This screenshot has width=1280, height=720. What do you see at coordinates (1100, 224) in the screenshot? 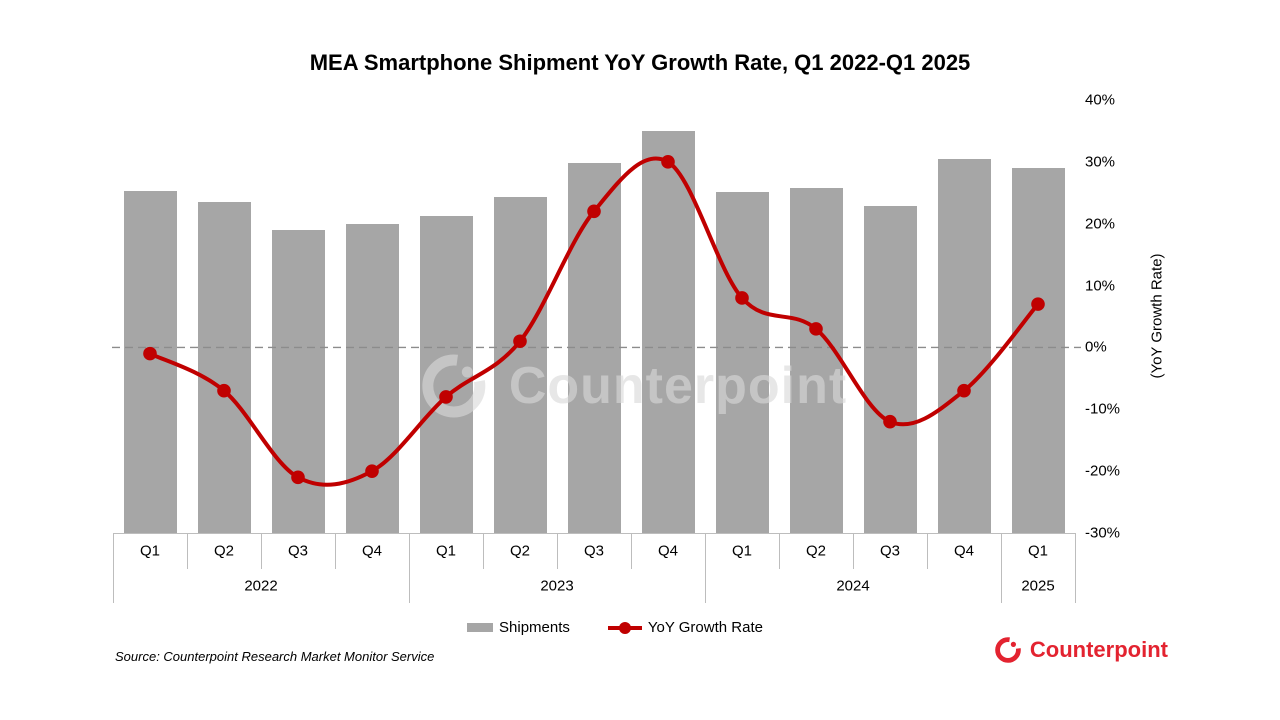
I see `right-axis-tick: 20%` at bounding box center [1100, 224].